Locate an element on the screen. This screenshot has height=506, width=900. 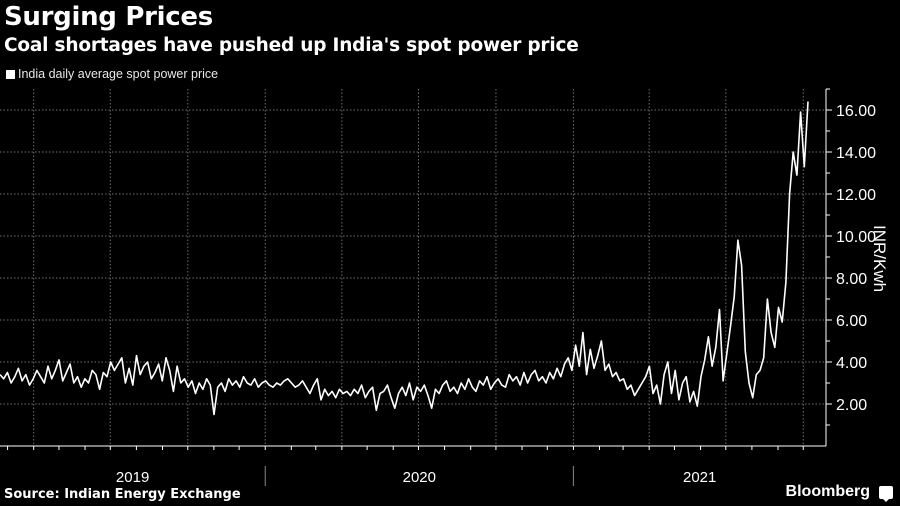
y-axis-label: INR/Kwh is located at coordinates (879, 259).